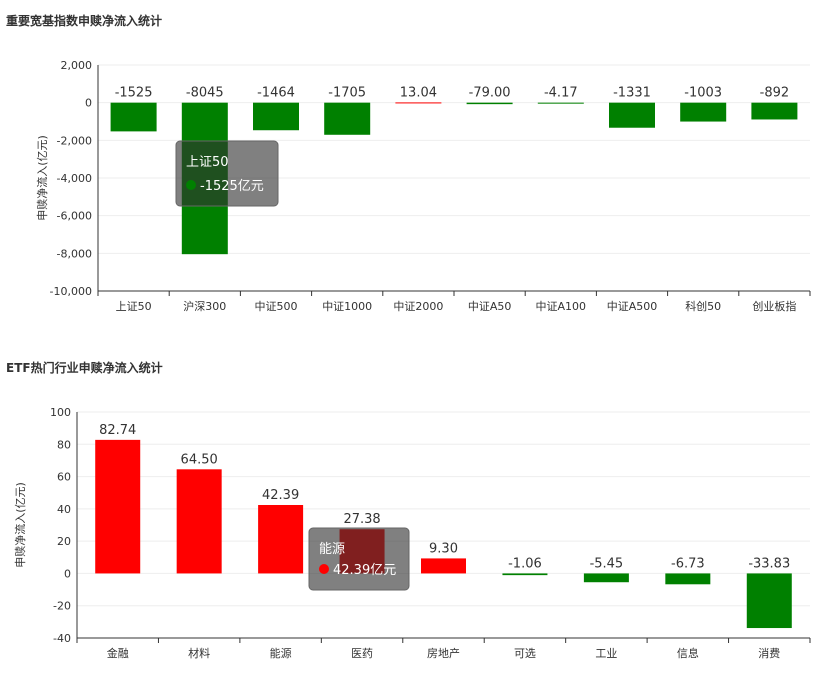  I want to click on y-tick-label: 2,000, so click(77, 65).